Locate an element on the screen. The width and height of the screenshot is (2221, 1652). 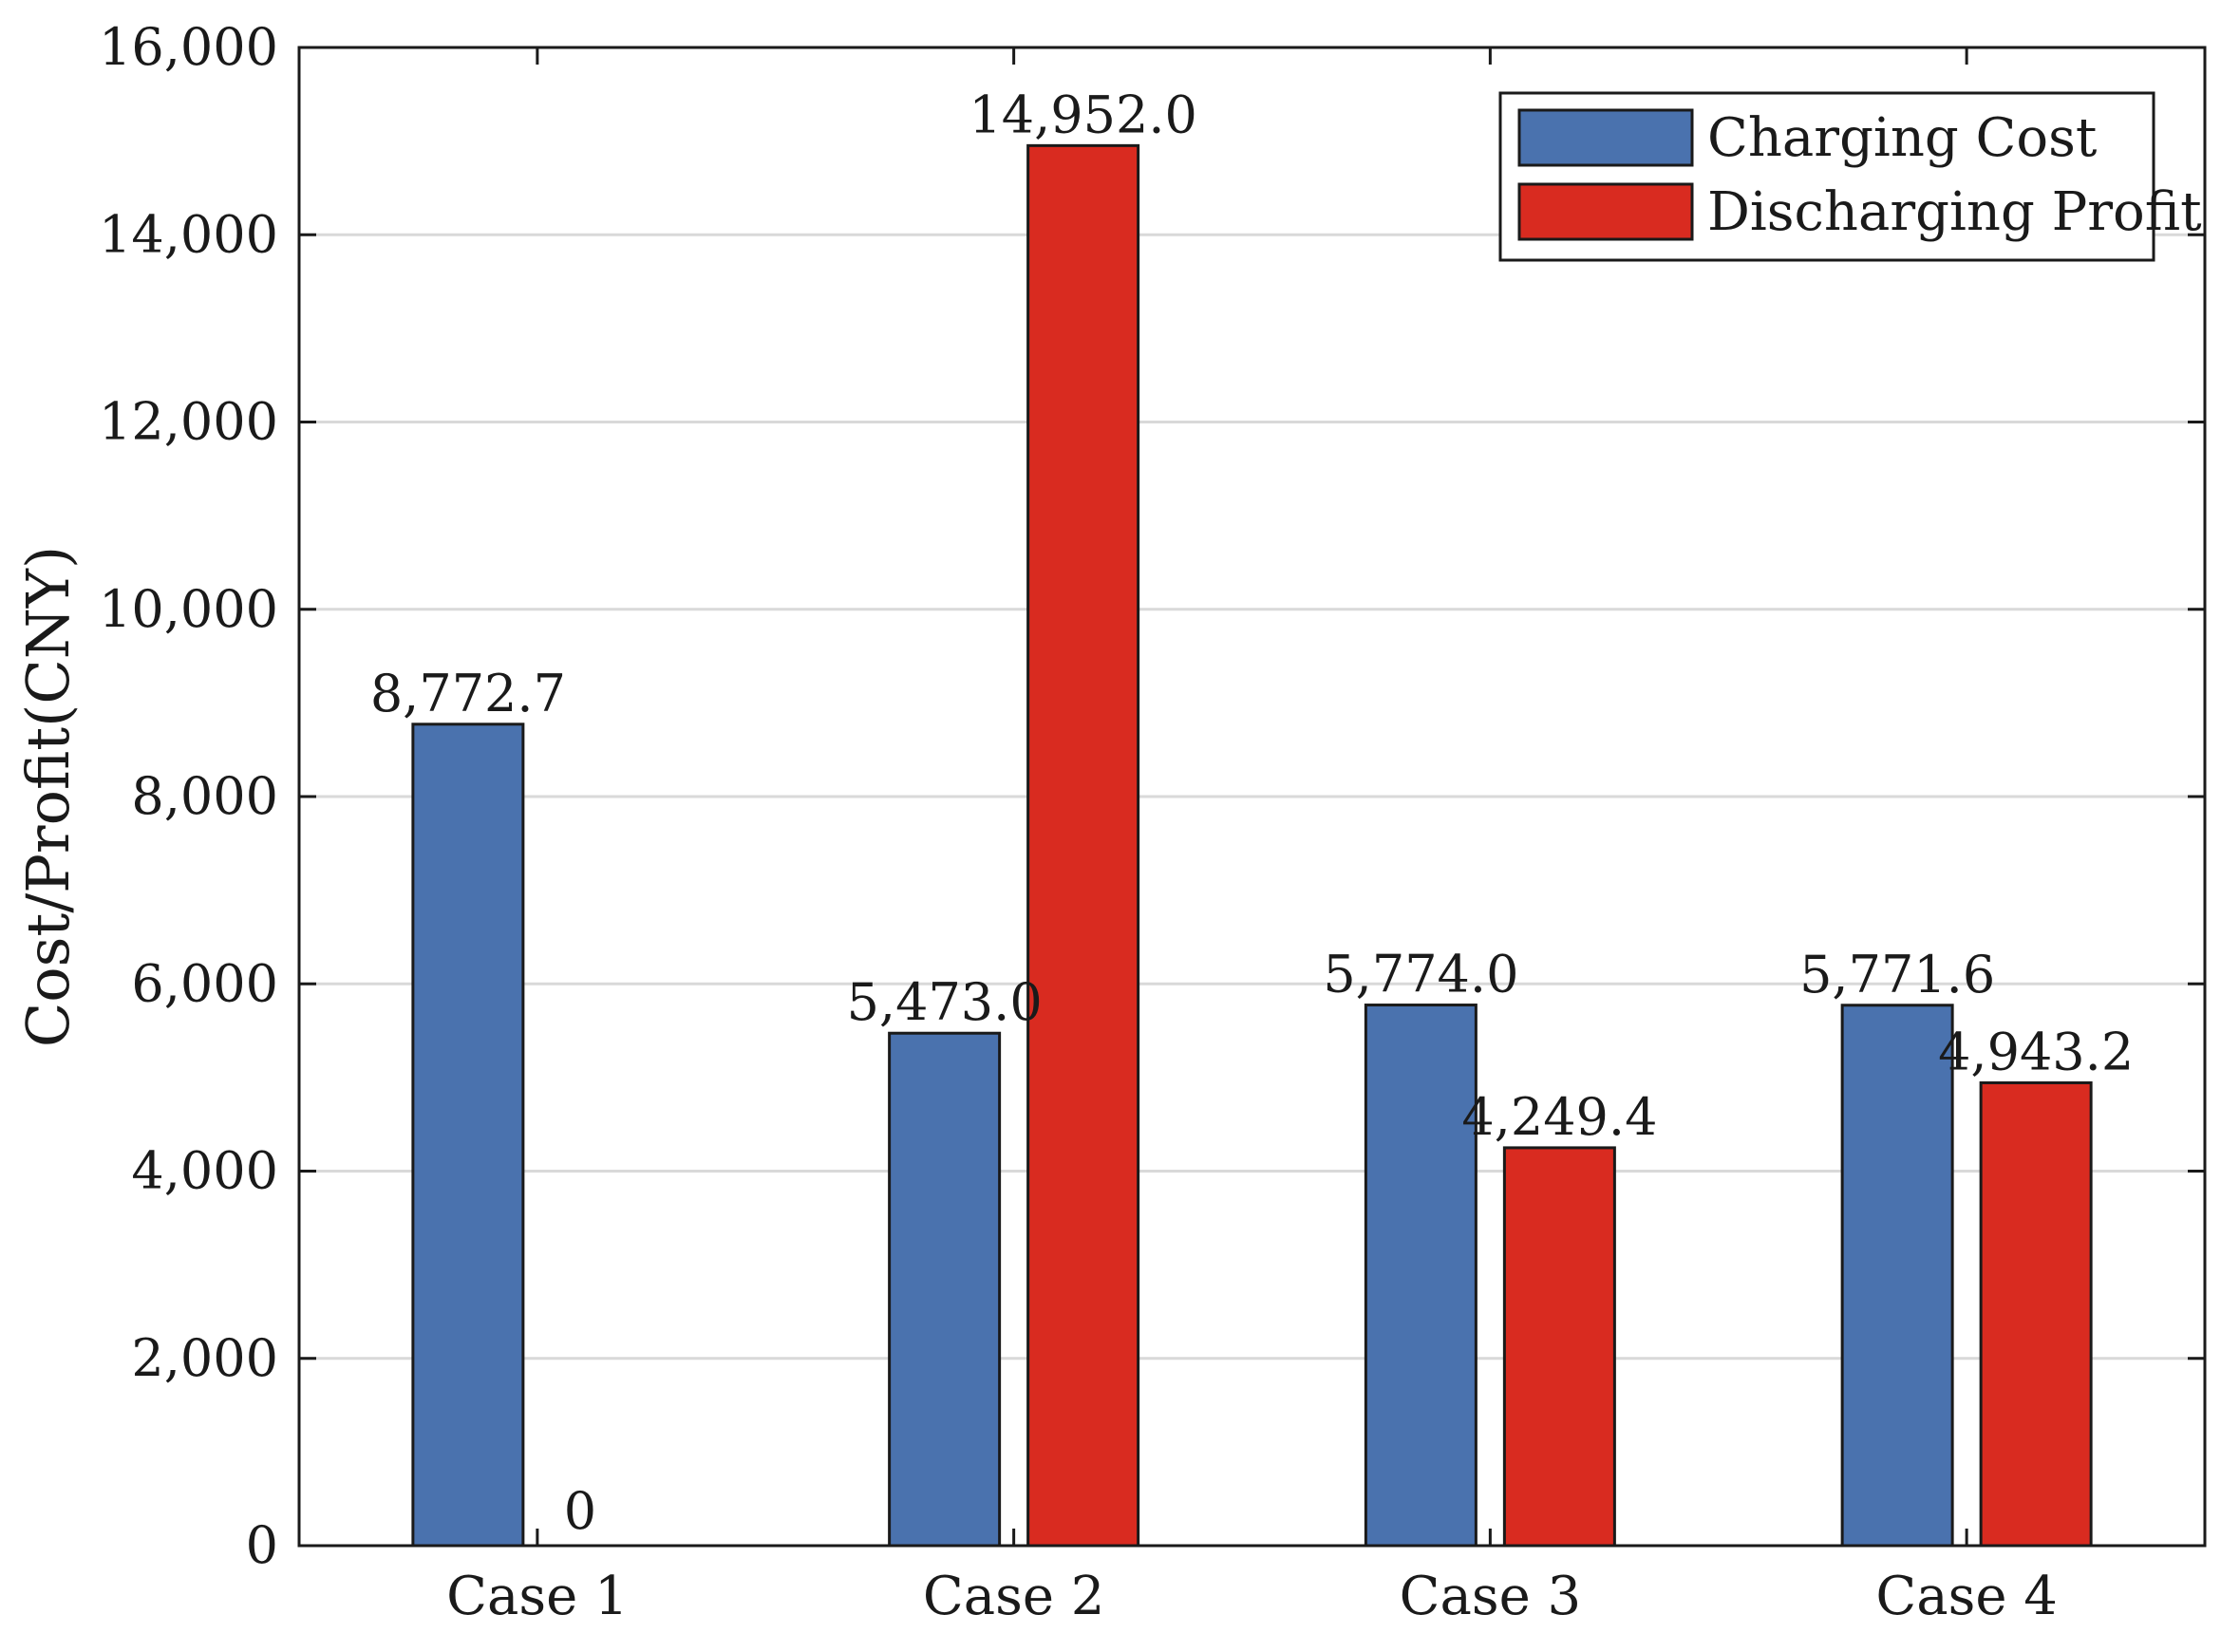
y-tick-label: 12,000 is located at coordinates (188, 422).